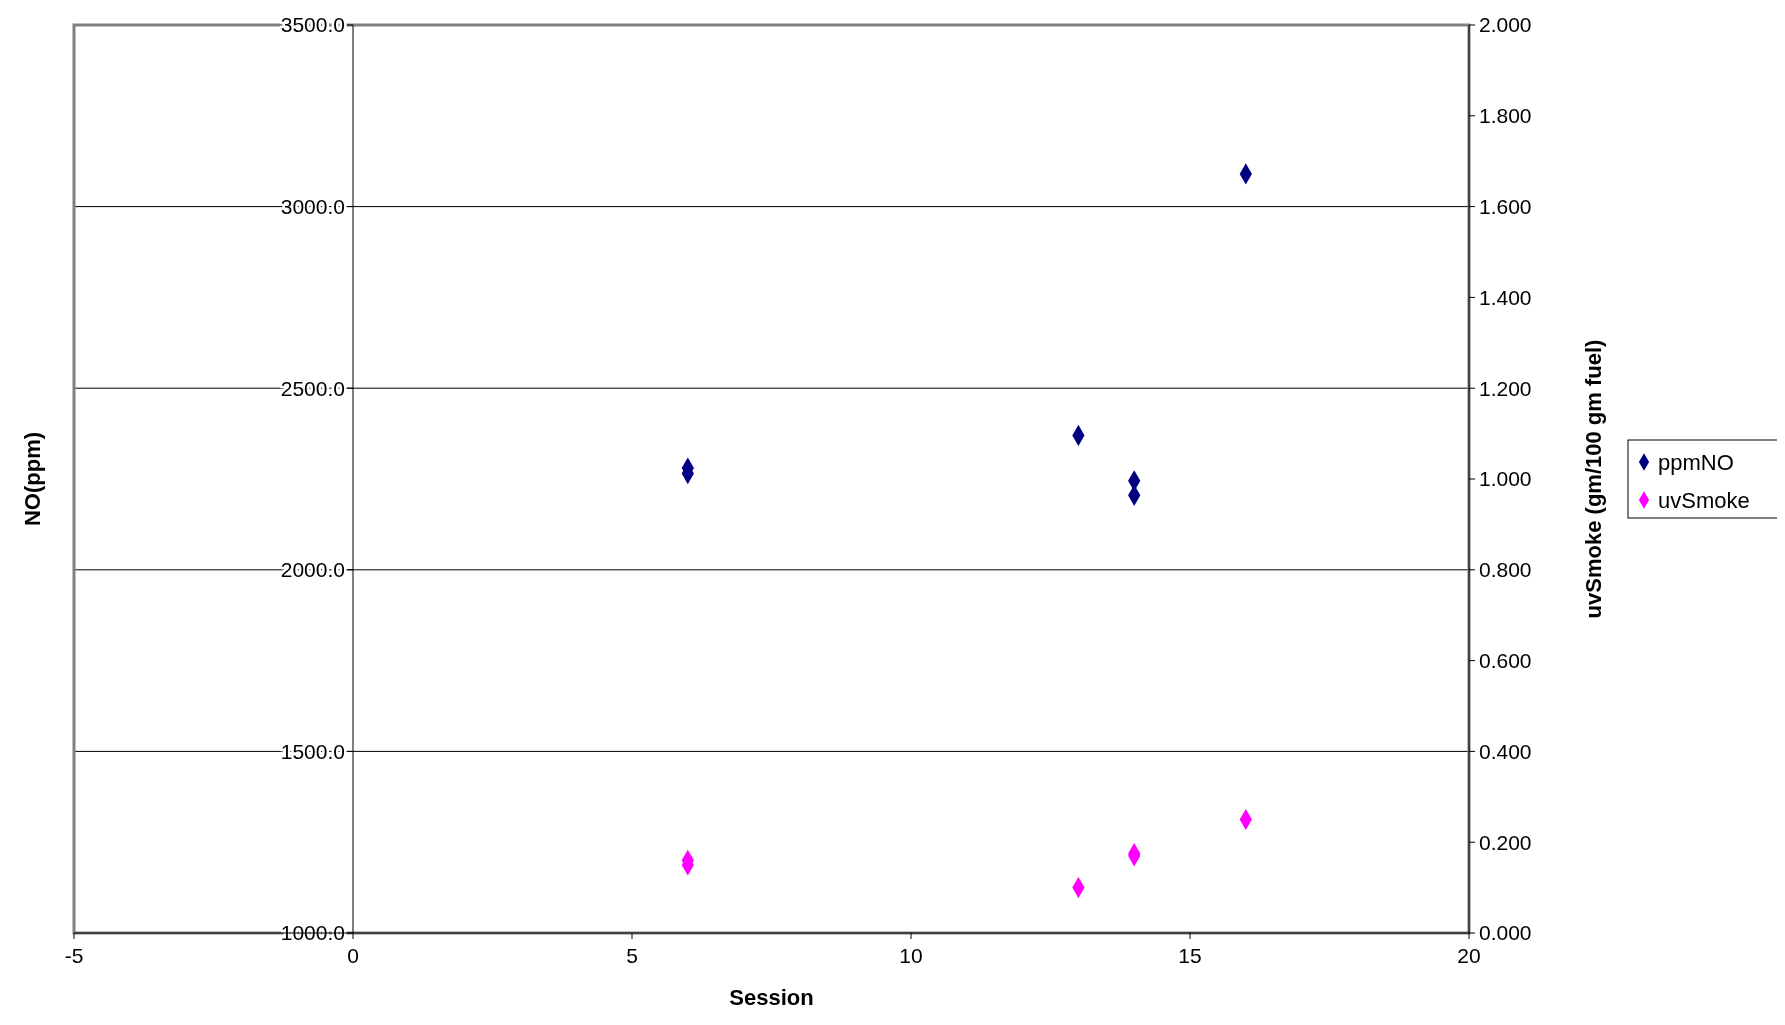 Image resolution: width=1785 pixels, height=1025 pixels. Describe the element at coordinates (32, 479) in the screenshot. I see `y-axis-title: NO(ppm)` at that location.